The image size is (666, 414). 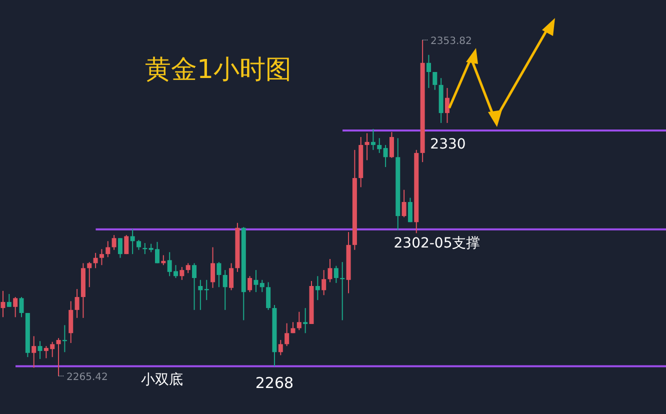 I want to click on text: 黄金1小时图, so click(x=218, y=70).